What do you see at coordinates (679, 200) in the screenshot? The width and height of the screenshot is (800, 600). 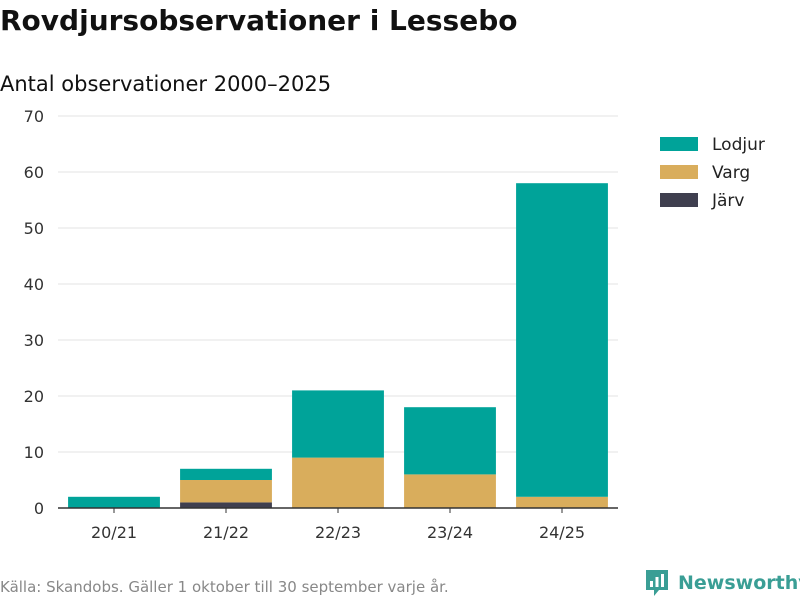 I see `legend-swatch-jarv` at bounding box center [679, 200].